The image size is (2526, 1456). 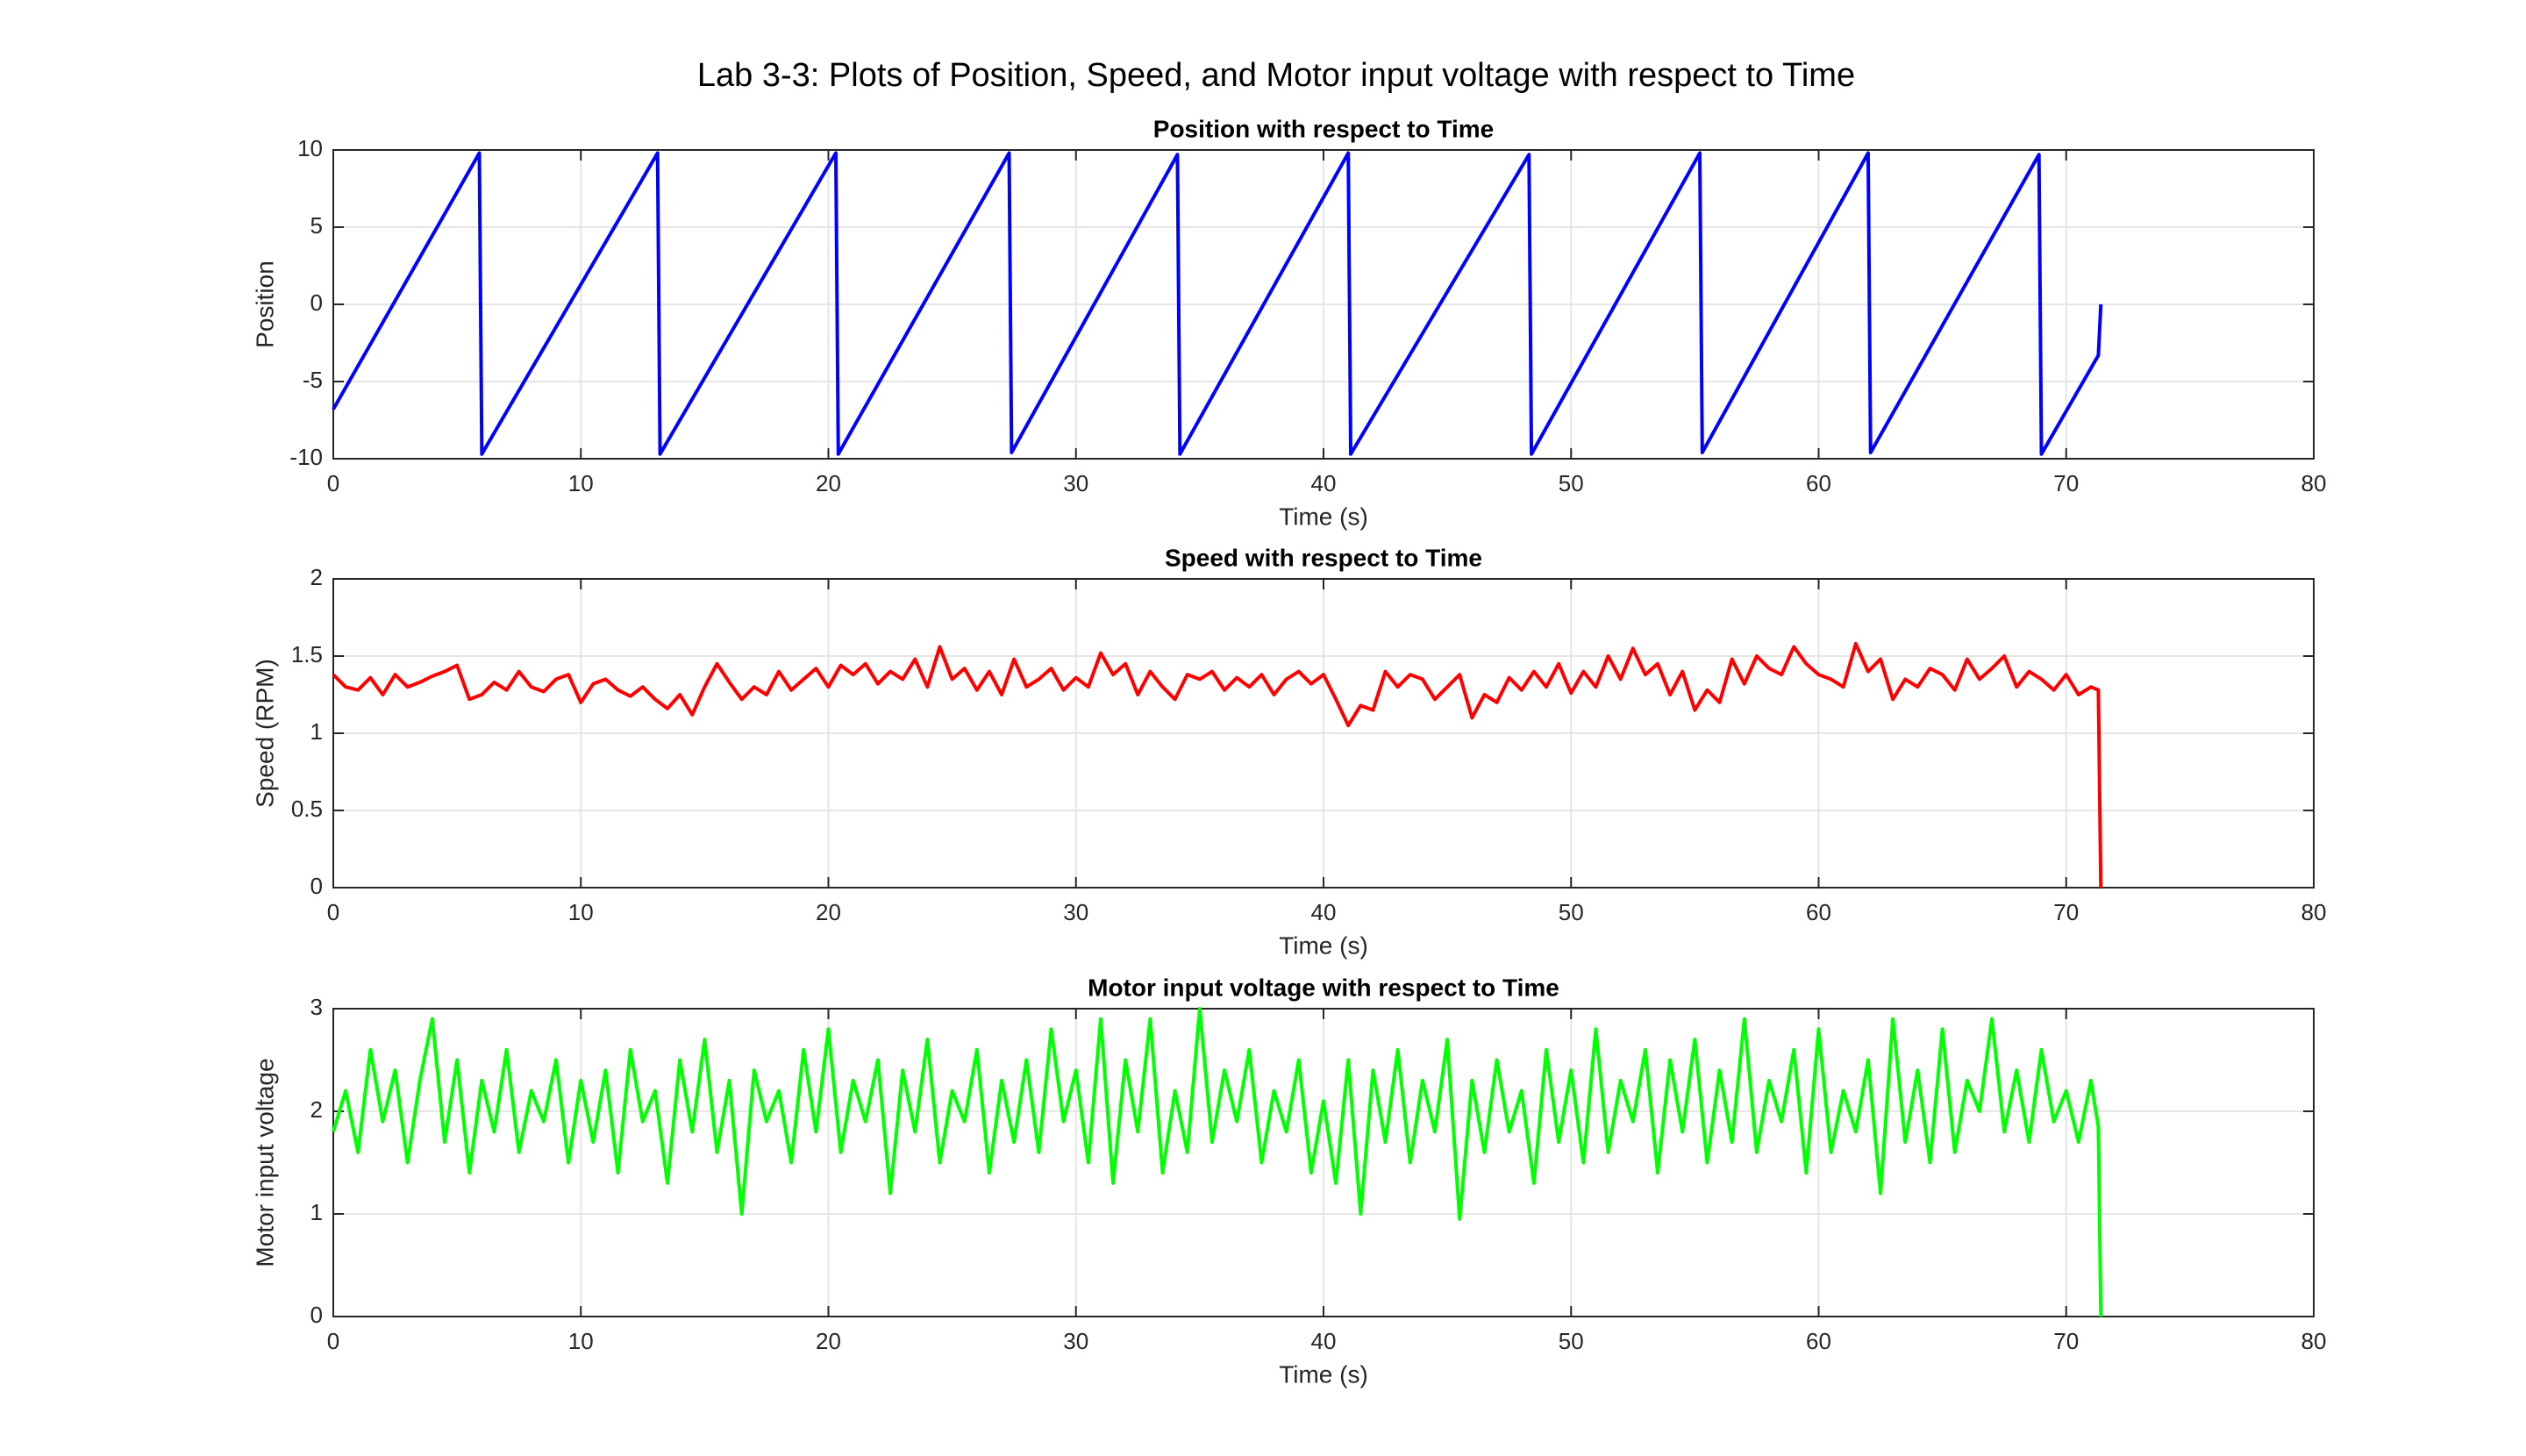 I want to click on y-tick-label: 3, so click(x=316, y=1007).